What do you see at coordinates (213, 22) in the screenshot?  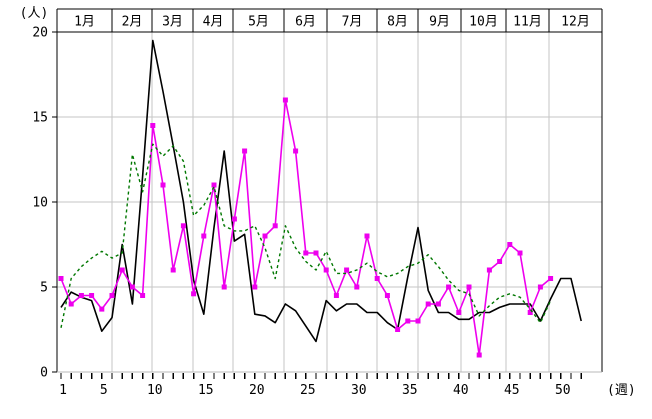 I see `month-label: 4月` at bounding box center [213, 22].